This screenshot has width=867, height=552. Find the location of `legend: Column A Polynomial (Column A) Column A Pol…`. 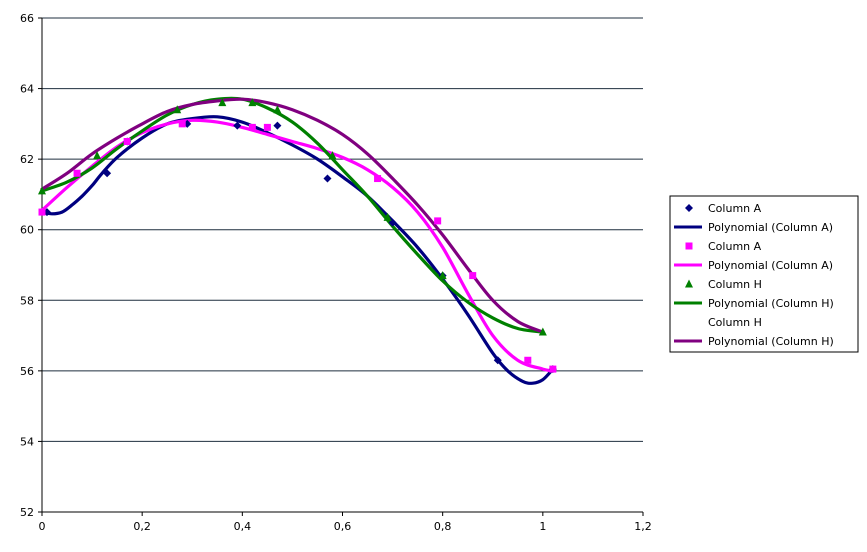

legend: Column A Polynomial (Column A) Column A Pol… is located at coordinates (764, 274).